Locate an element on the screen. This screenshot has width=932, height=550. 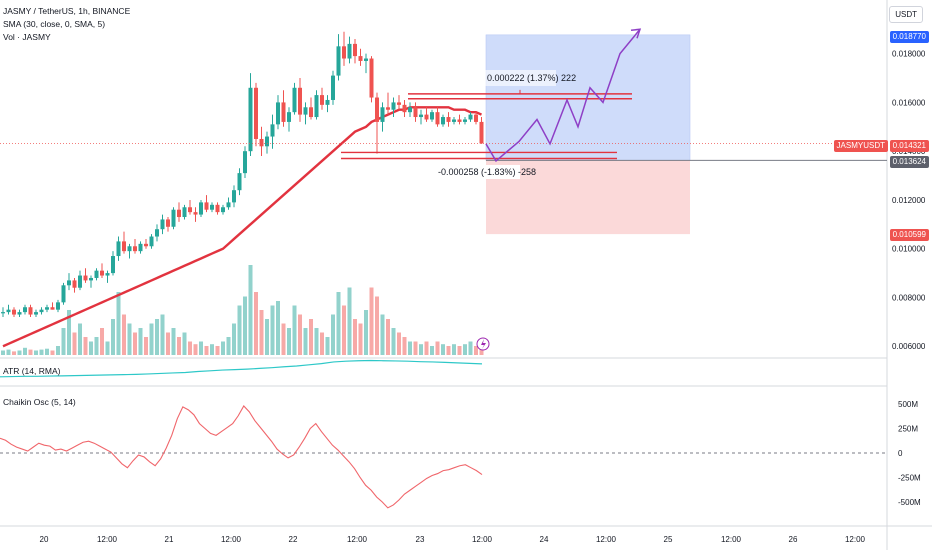
volume-bar is located at coordinates (135, 343).